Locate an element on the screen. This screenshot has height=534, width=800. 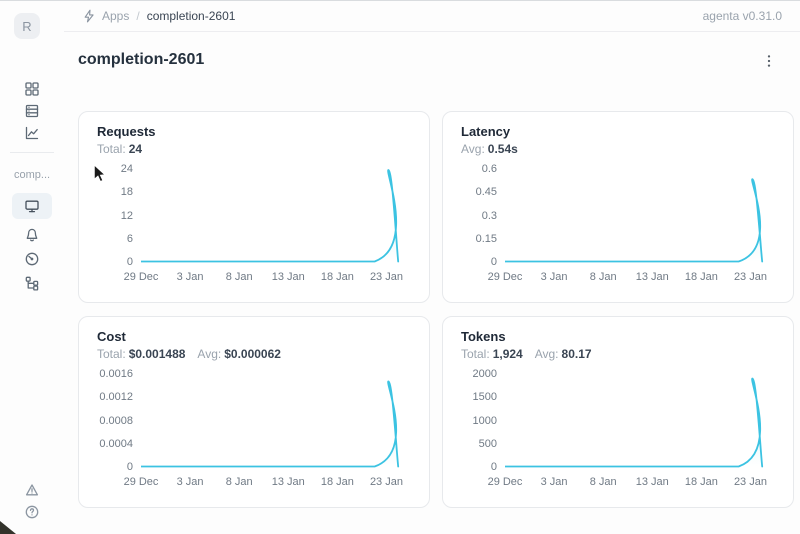
table-rows-icon is located at coordinates (32, 111).